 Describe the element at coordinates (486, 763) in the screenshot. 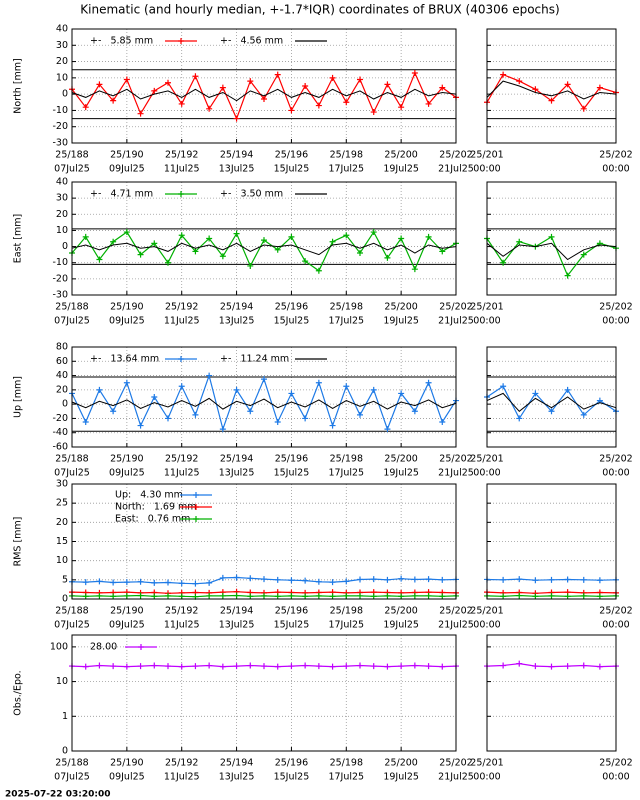

I see `x-tick-label: 25/201` at that location.